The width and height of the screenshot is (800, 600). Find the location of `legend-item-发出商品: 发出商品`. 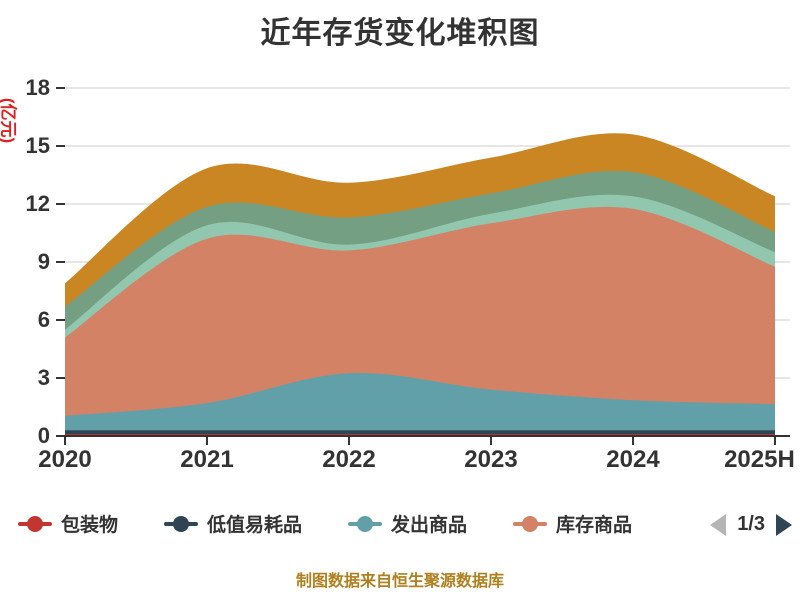

legend-item-发出商品: 发出商品 is located at coordinates (407, 523).